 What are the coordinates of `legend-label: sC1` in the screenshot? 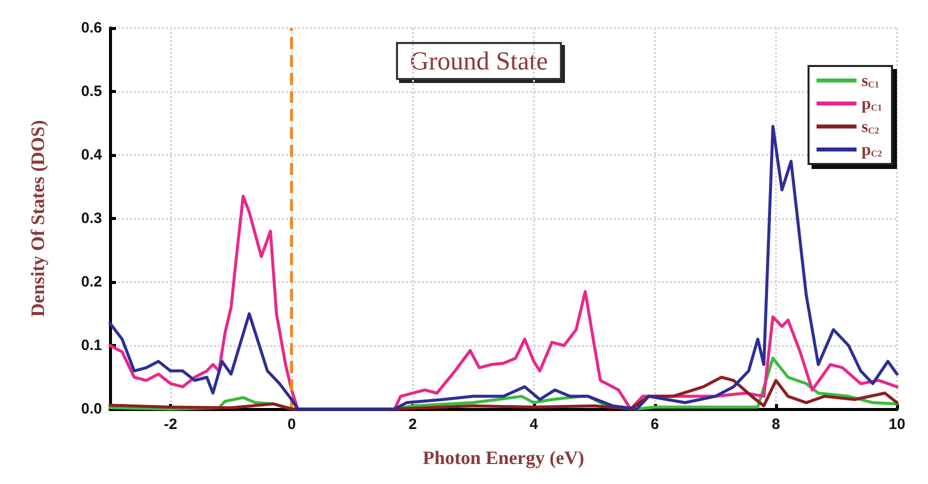 It's located at (871, 80).